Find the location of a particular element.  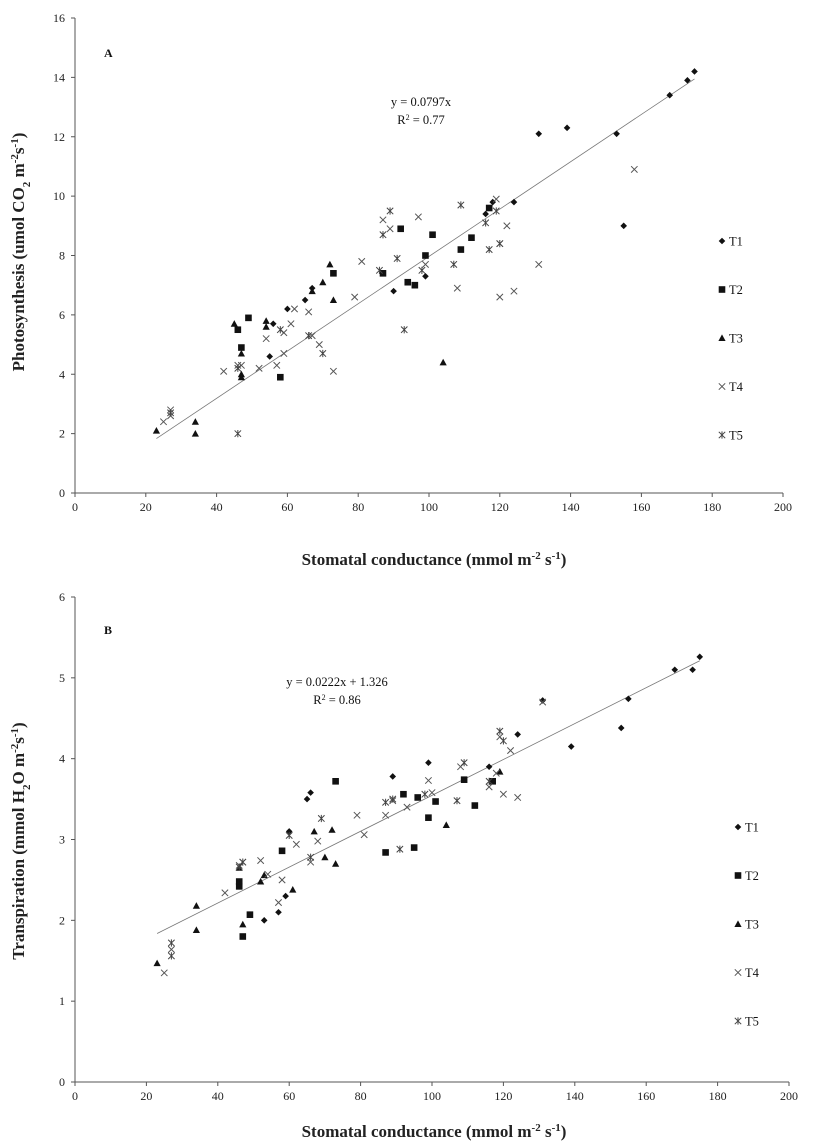

panel-b-x-tick-label: 180 is located at coordinates (718, 1096).